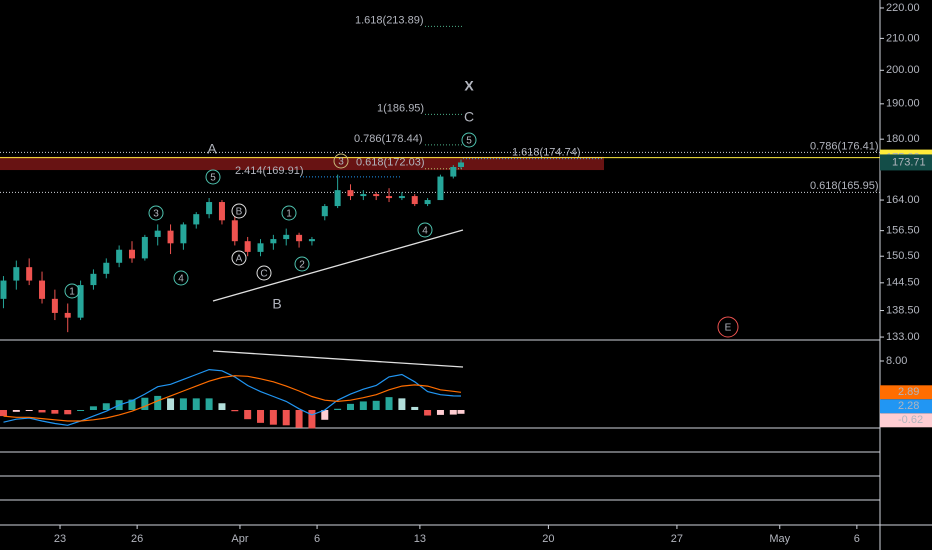  Describe the element at coordinates (903, 200) in the screenshot. I see `y-tick-label: 164.00` at that location.